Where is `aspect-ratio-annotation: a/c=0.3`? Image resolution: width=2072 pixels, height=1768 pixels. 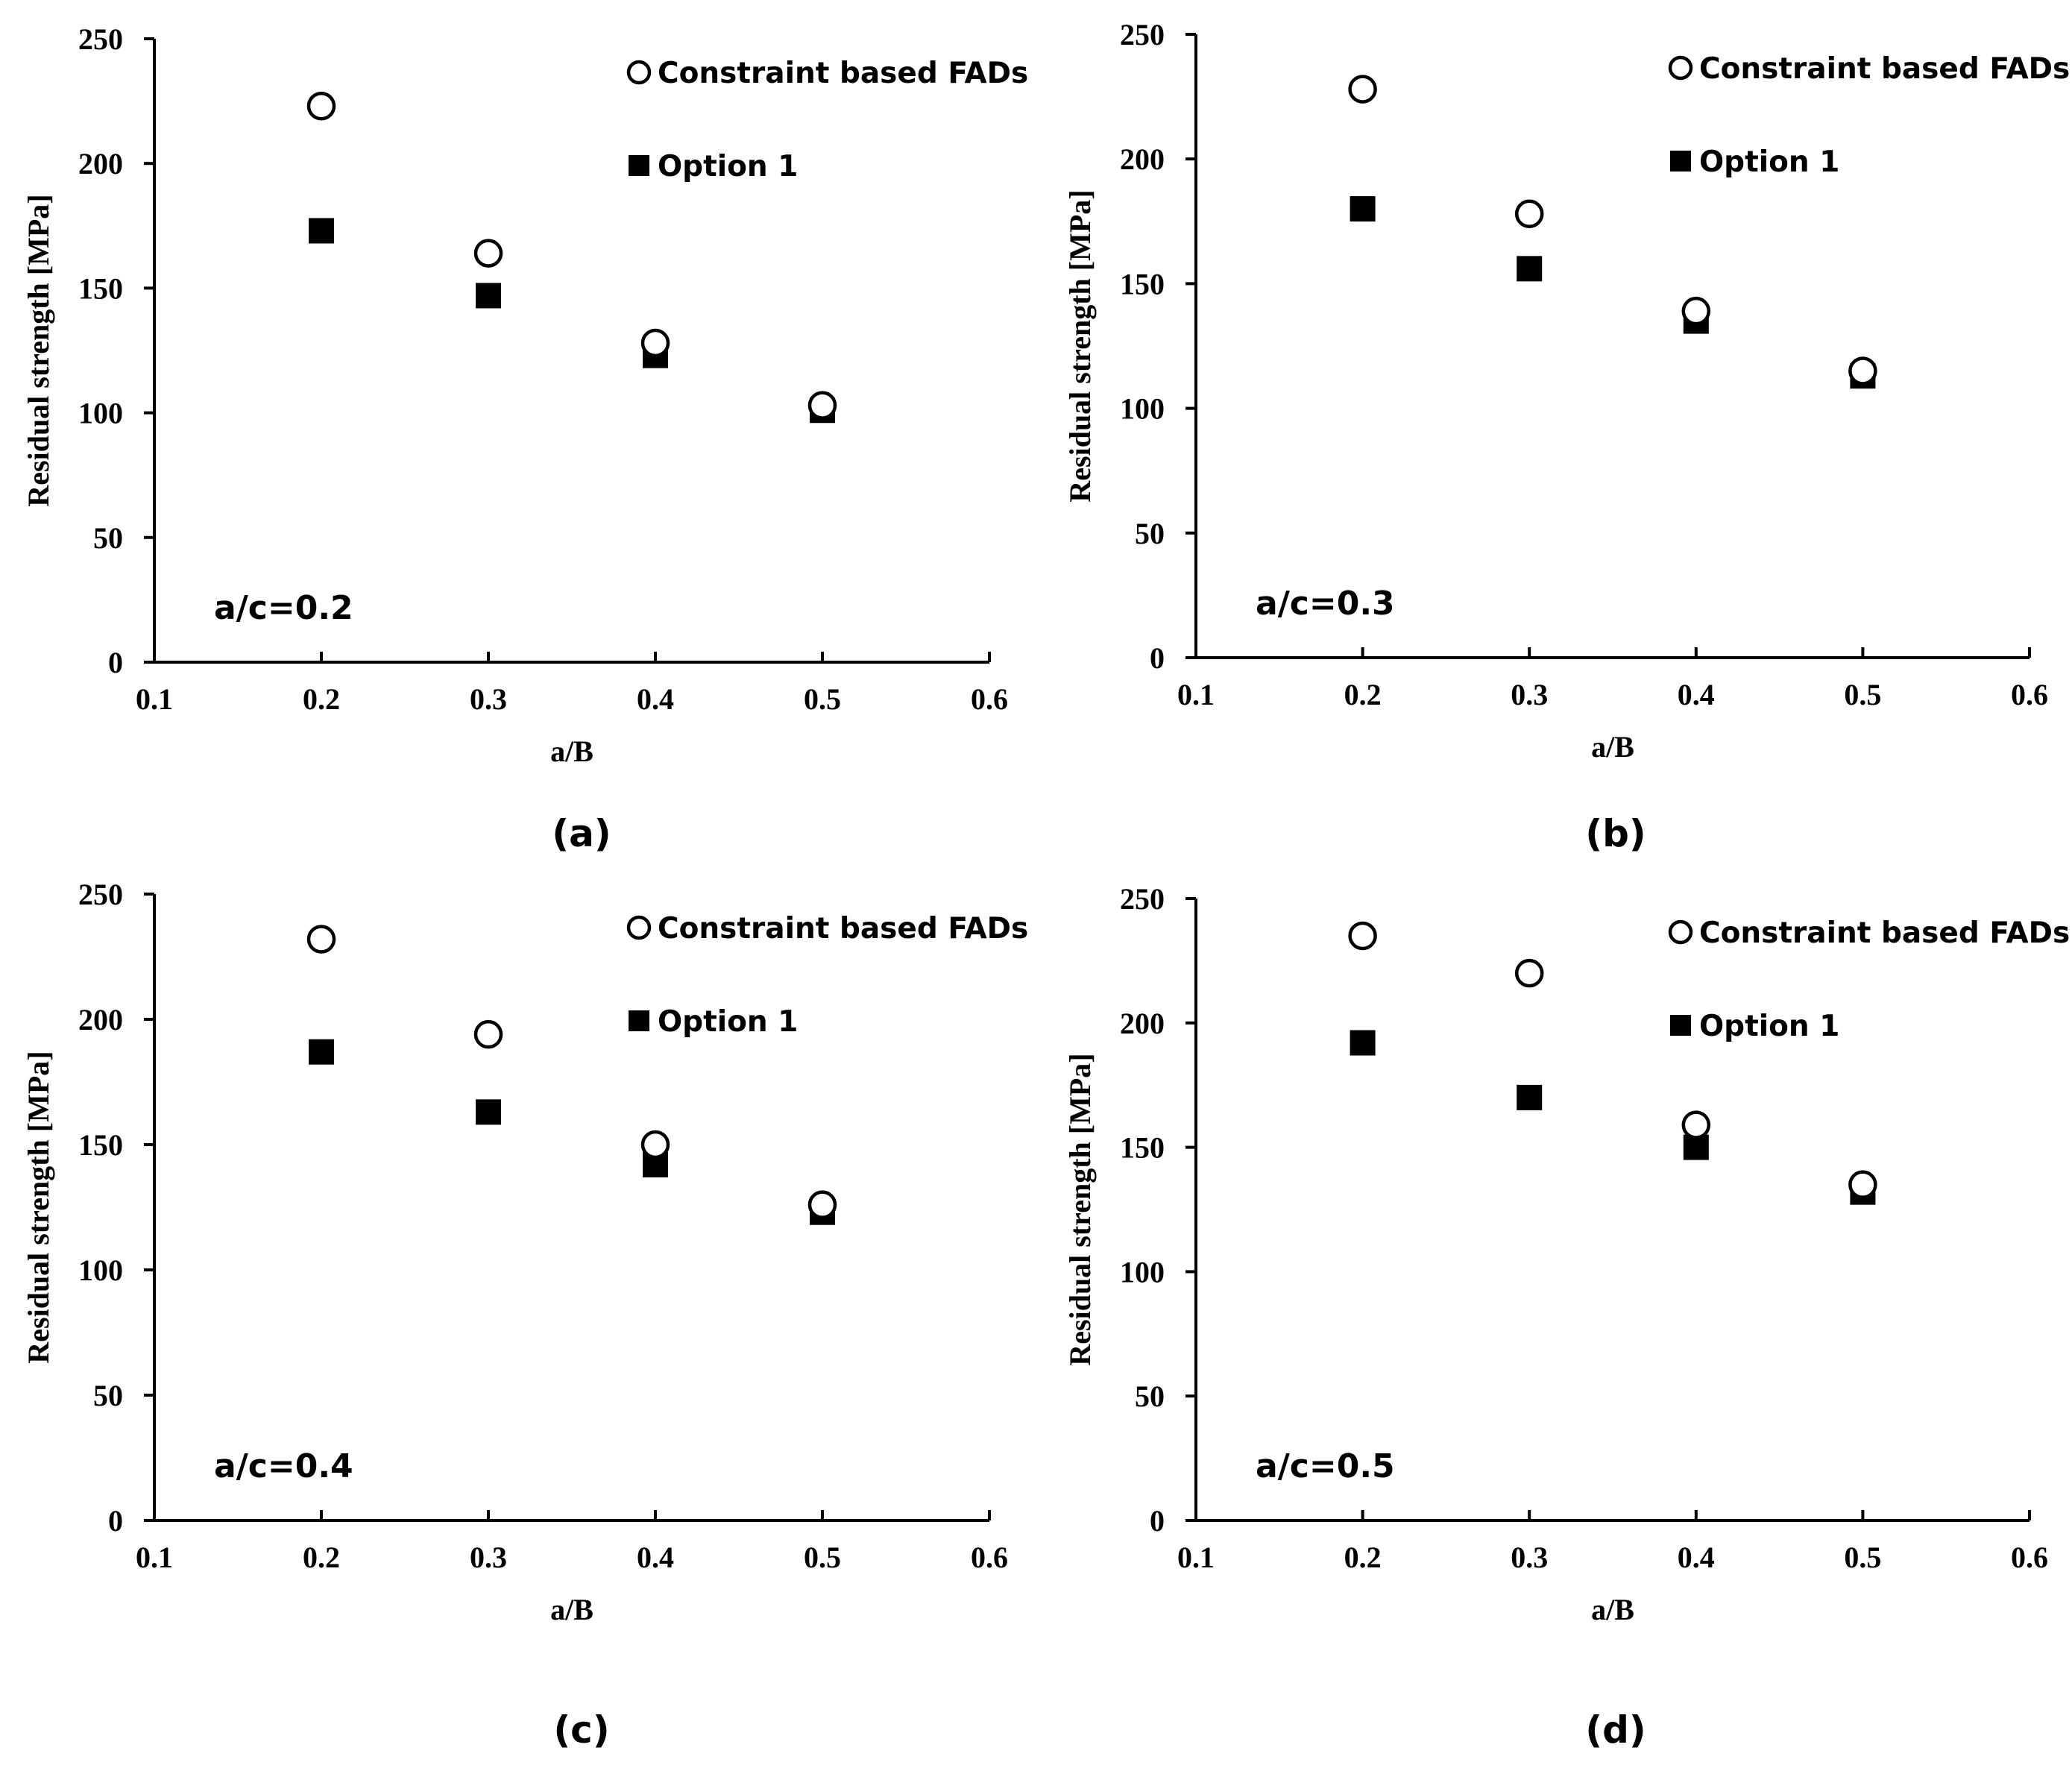 aspect-ratio-annotation: a/c=0.3 is located at coordinates (1325, 604).